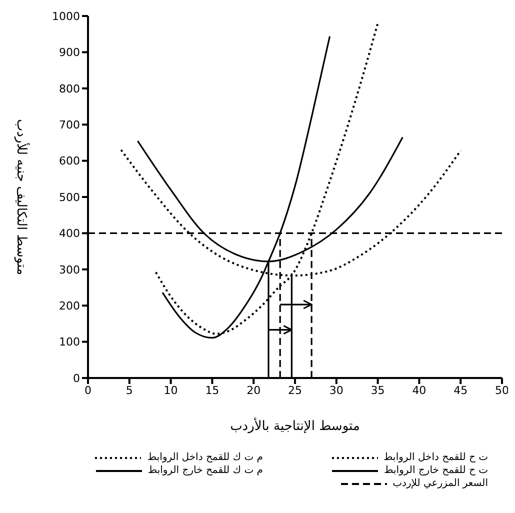  Describe the element at coordinates (212, 390) in the screenshot. I see `x-tick-label: 15` at that location.